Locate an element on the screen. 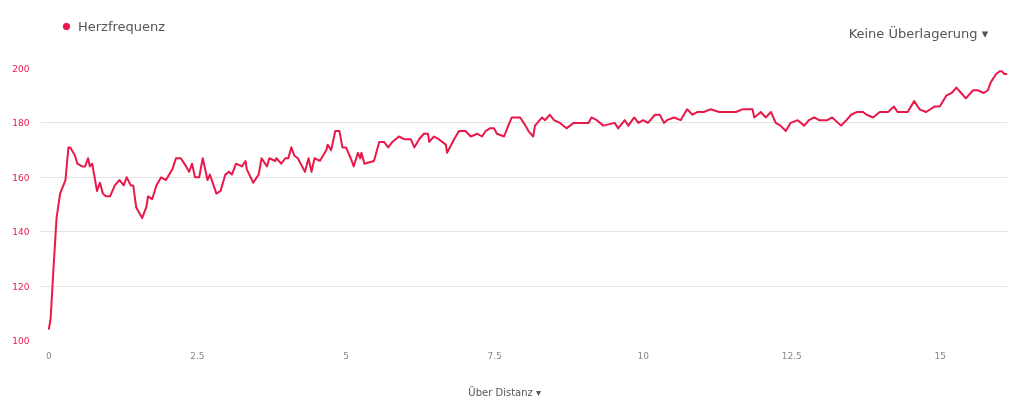 The image size is (1024, 414). x-tick-label: 5 is located at coordinates (346, 355).